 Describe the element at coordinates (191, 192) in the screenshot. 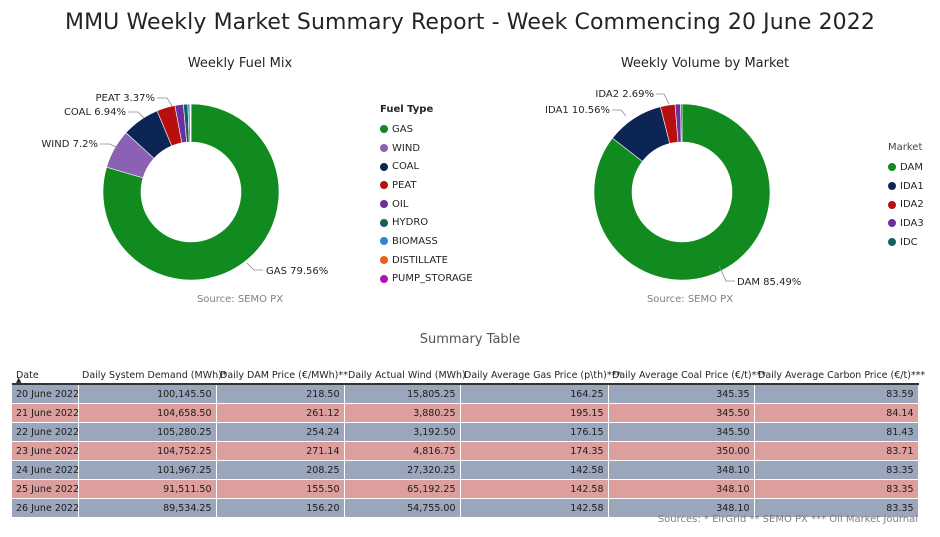

I see `slice-gas` at that location.